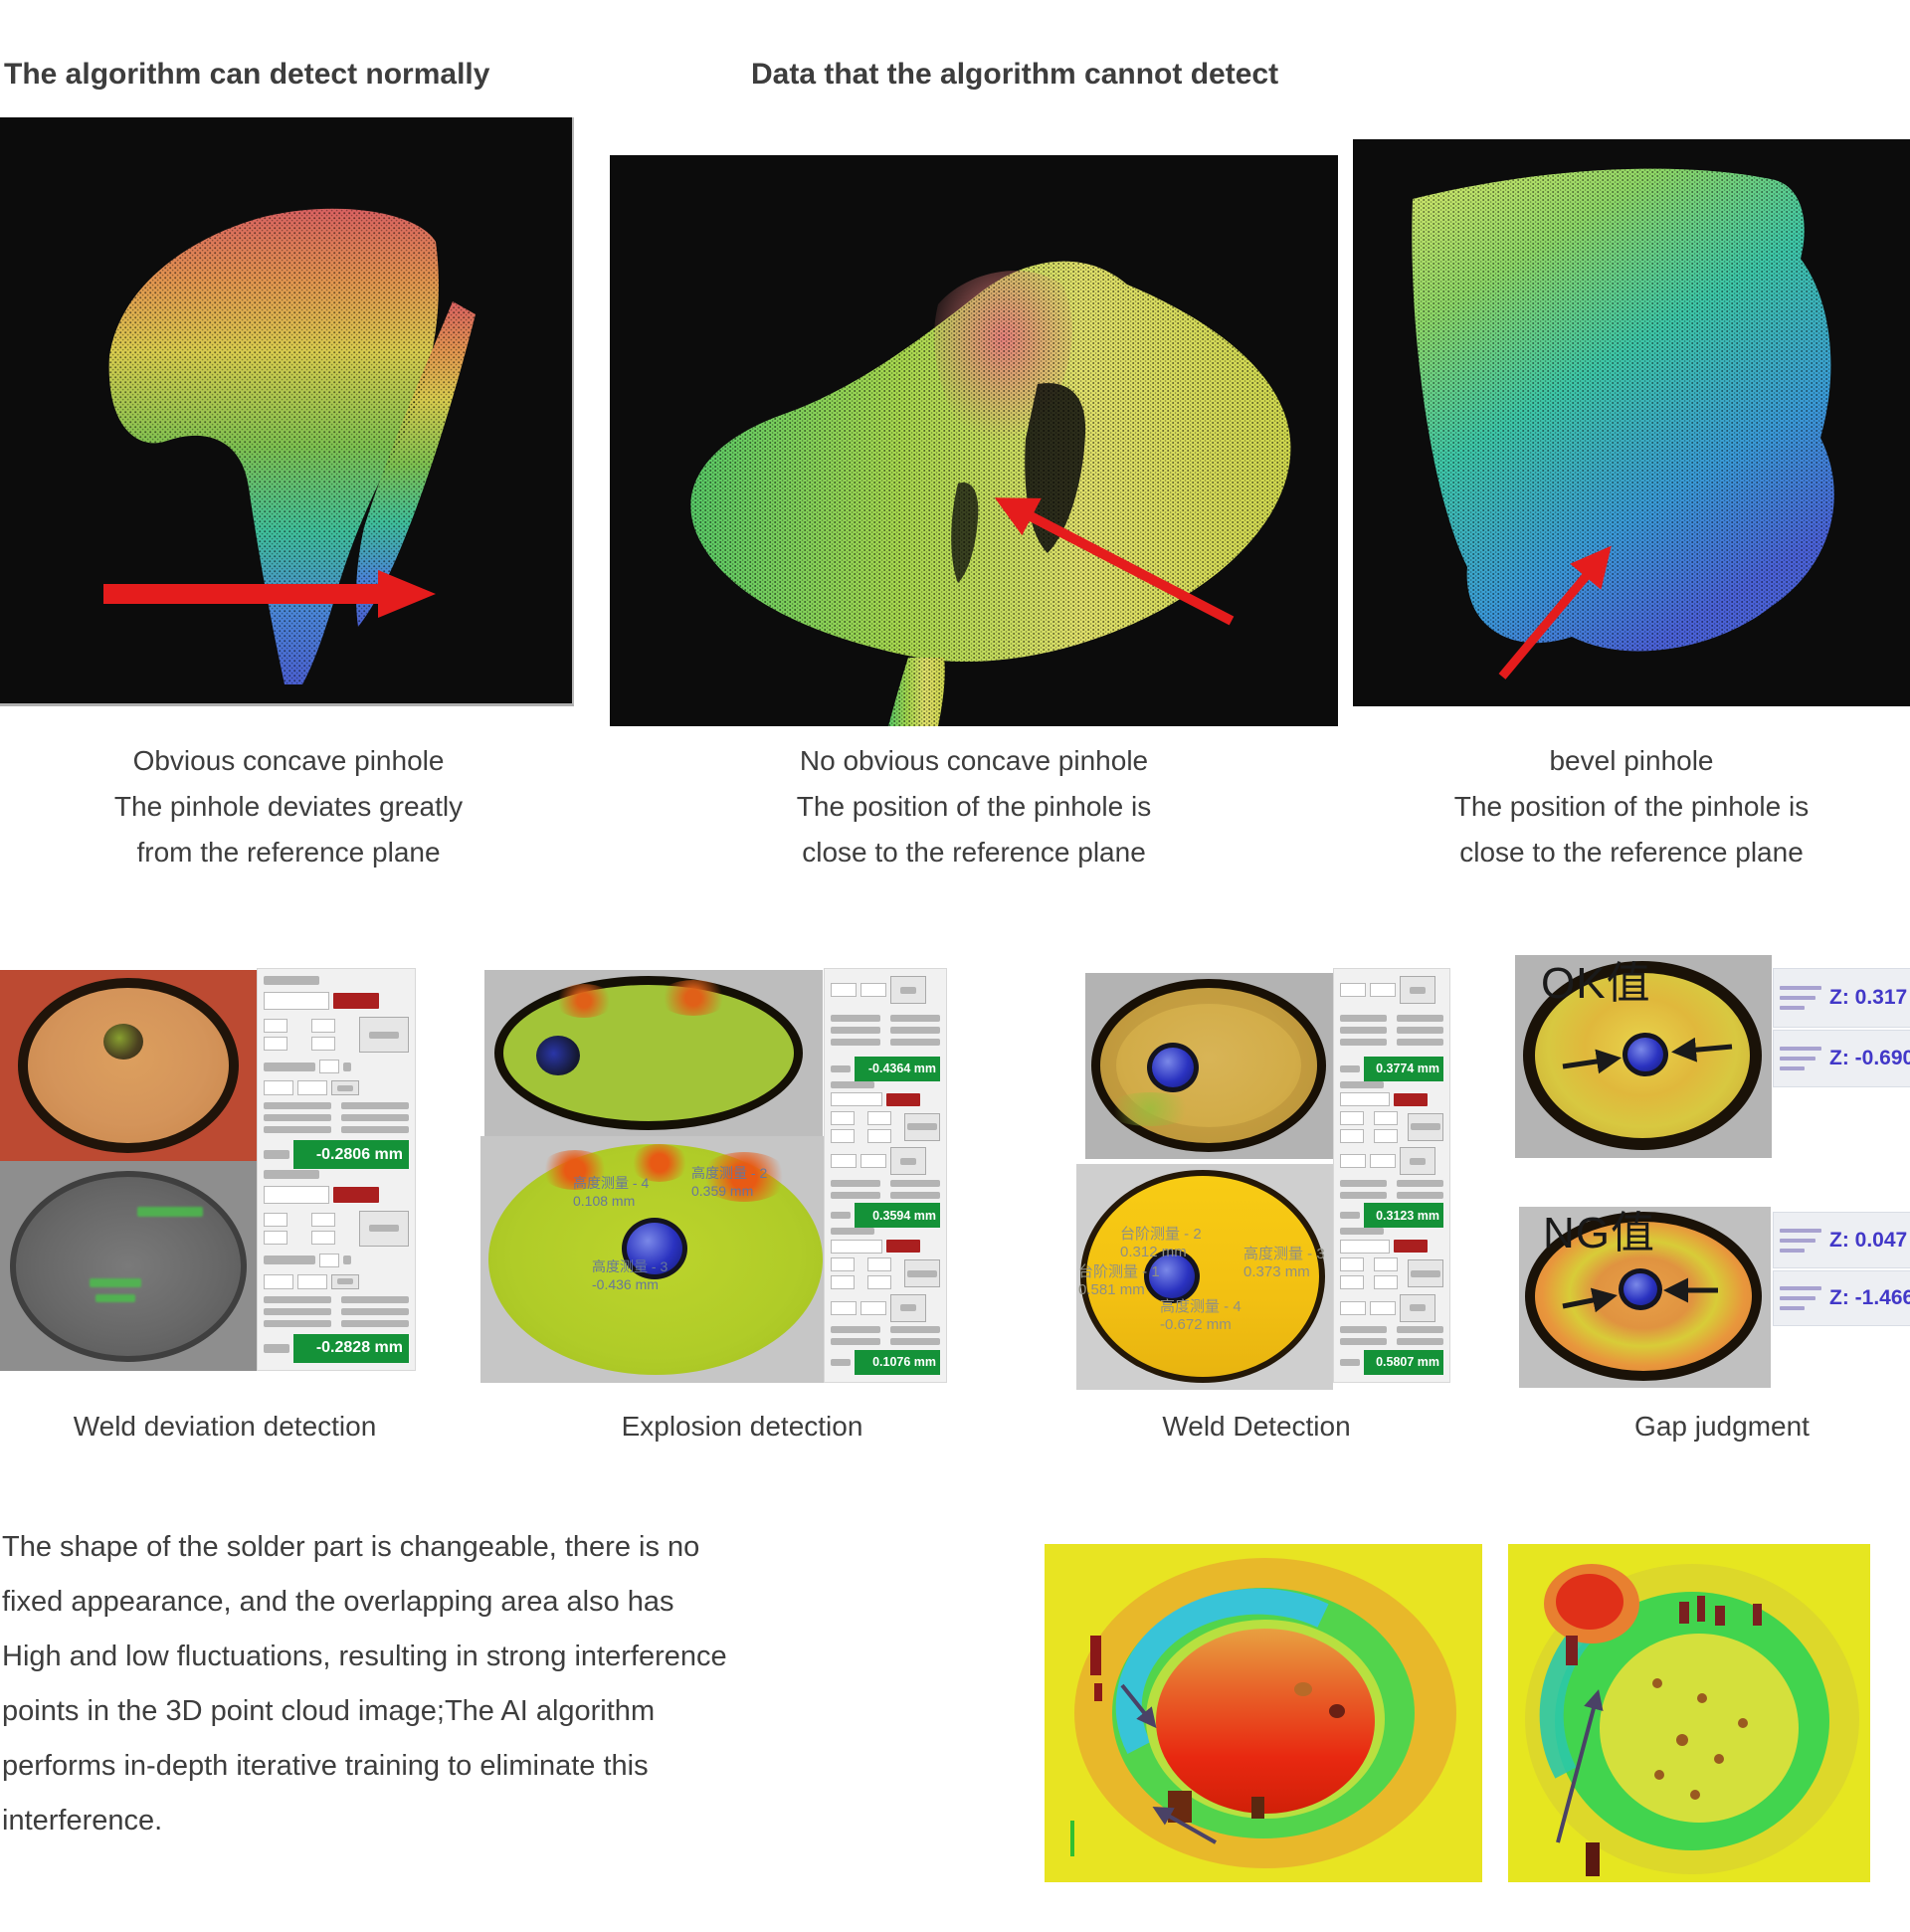 The width and height of the screenshot is (1910, 1932). I want to click on gap-ok-reading-2: Z: -0.690, so click(1841, 1058).